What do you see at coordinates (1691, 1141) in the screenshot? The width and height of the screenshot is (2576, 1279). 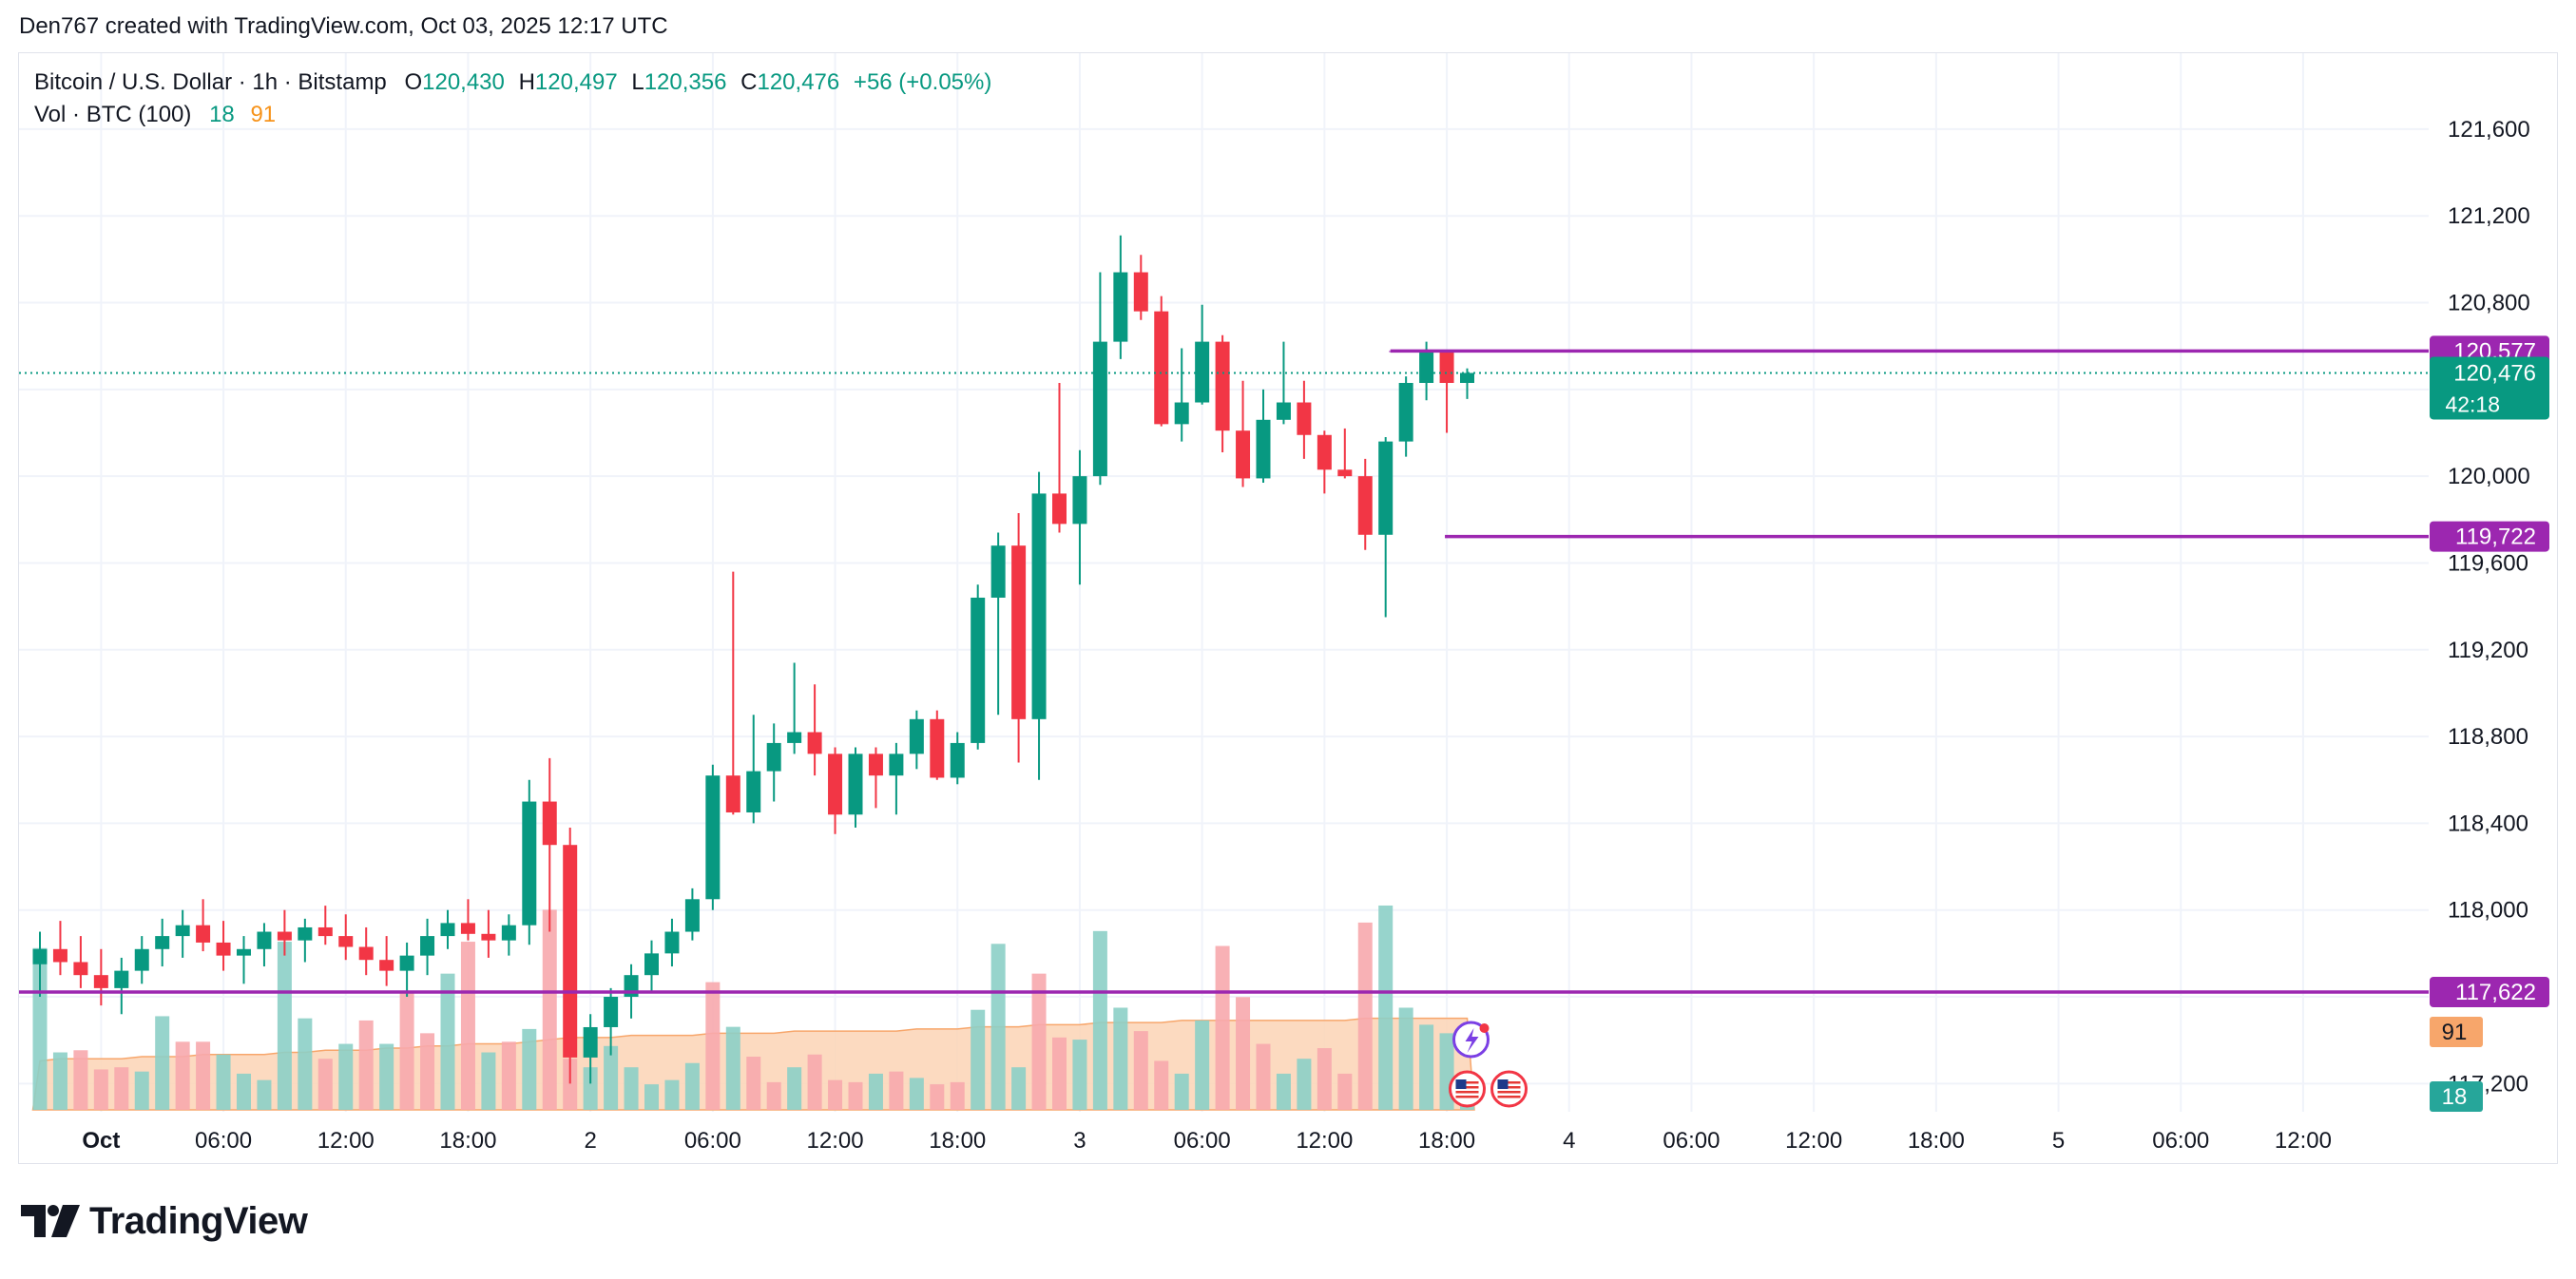 I see `time-tick-label: 06:00` at bounding box center [1691, 1141].